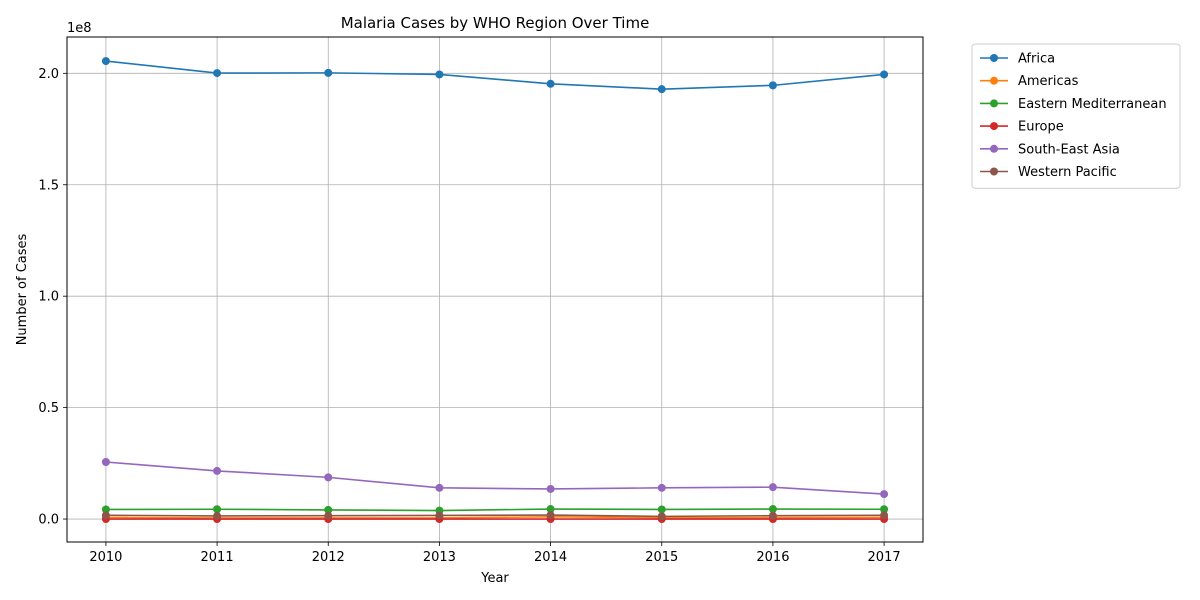  What do you see at coordinates (328, 557) in the screenshot?
I see `x-tick-label: 2012` at bounding box center [328, 557].